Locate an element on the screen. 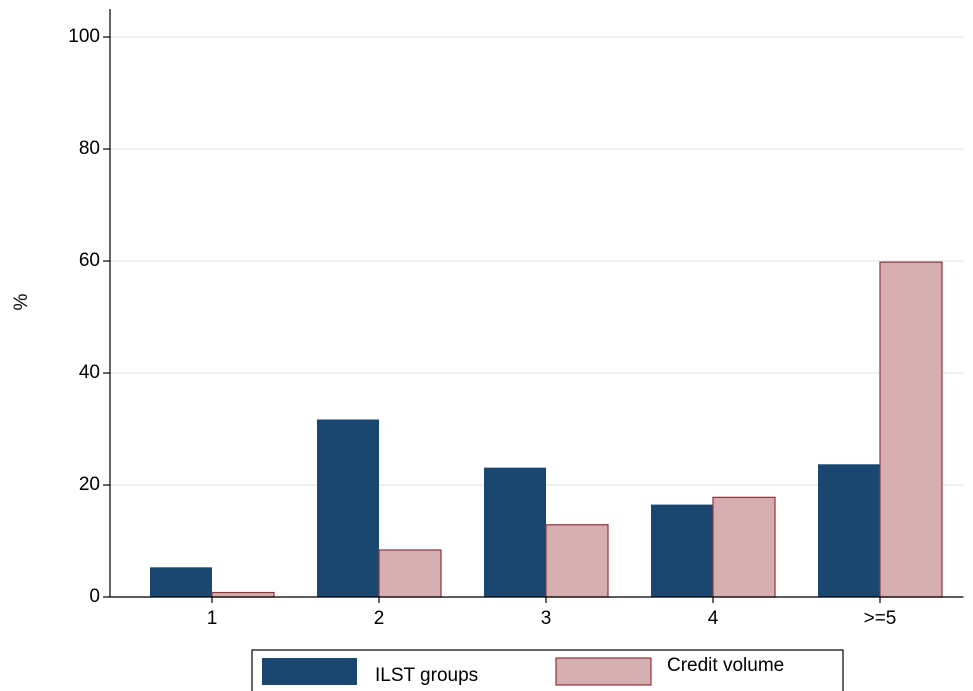 The width and height of the screenshot is (973, 691). x-tick-label: 3 is located at coordinates (546, 618).